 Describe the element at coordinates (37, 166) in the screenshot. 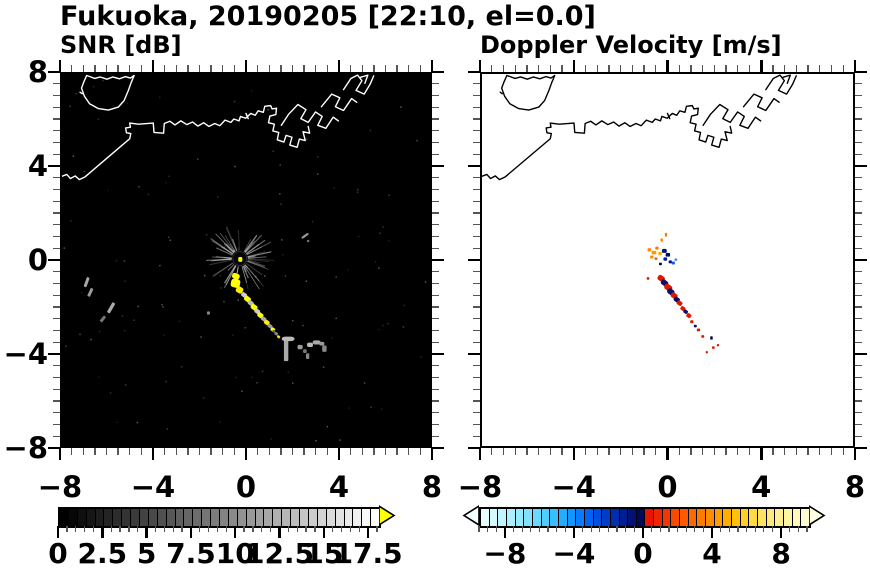

I see `y-tick-label: 4` at that location.